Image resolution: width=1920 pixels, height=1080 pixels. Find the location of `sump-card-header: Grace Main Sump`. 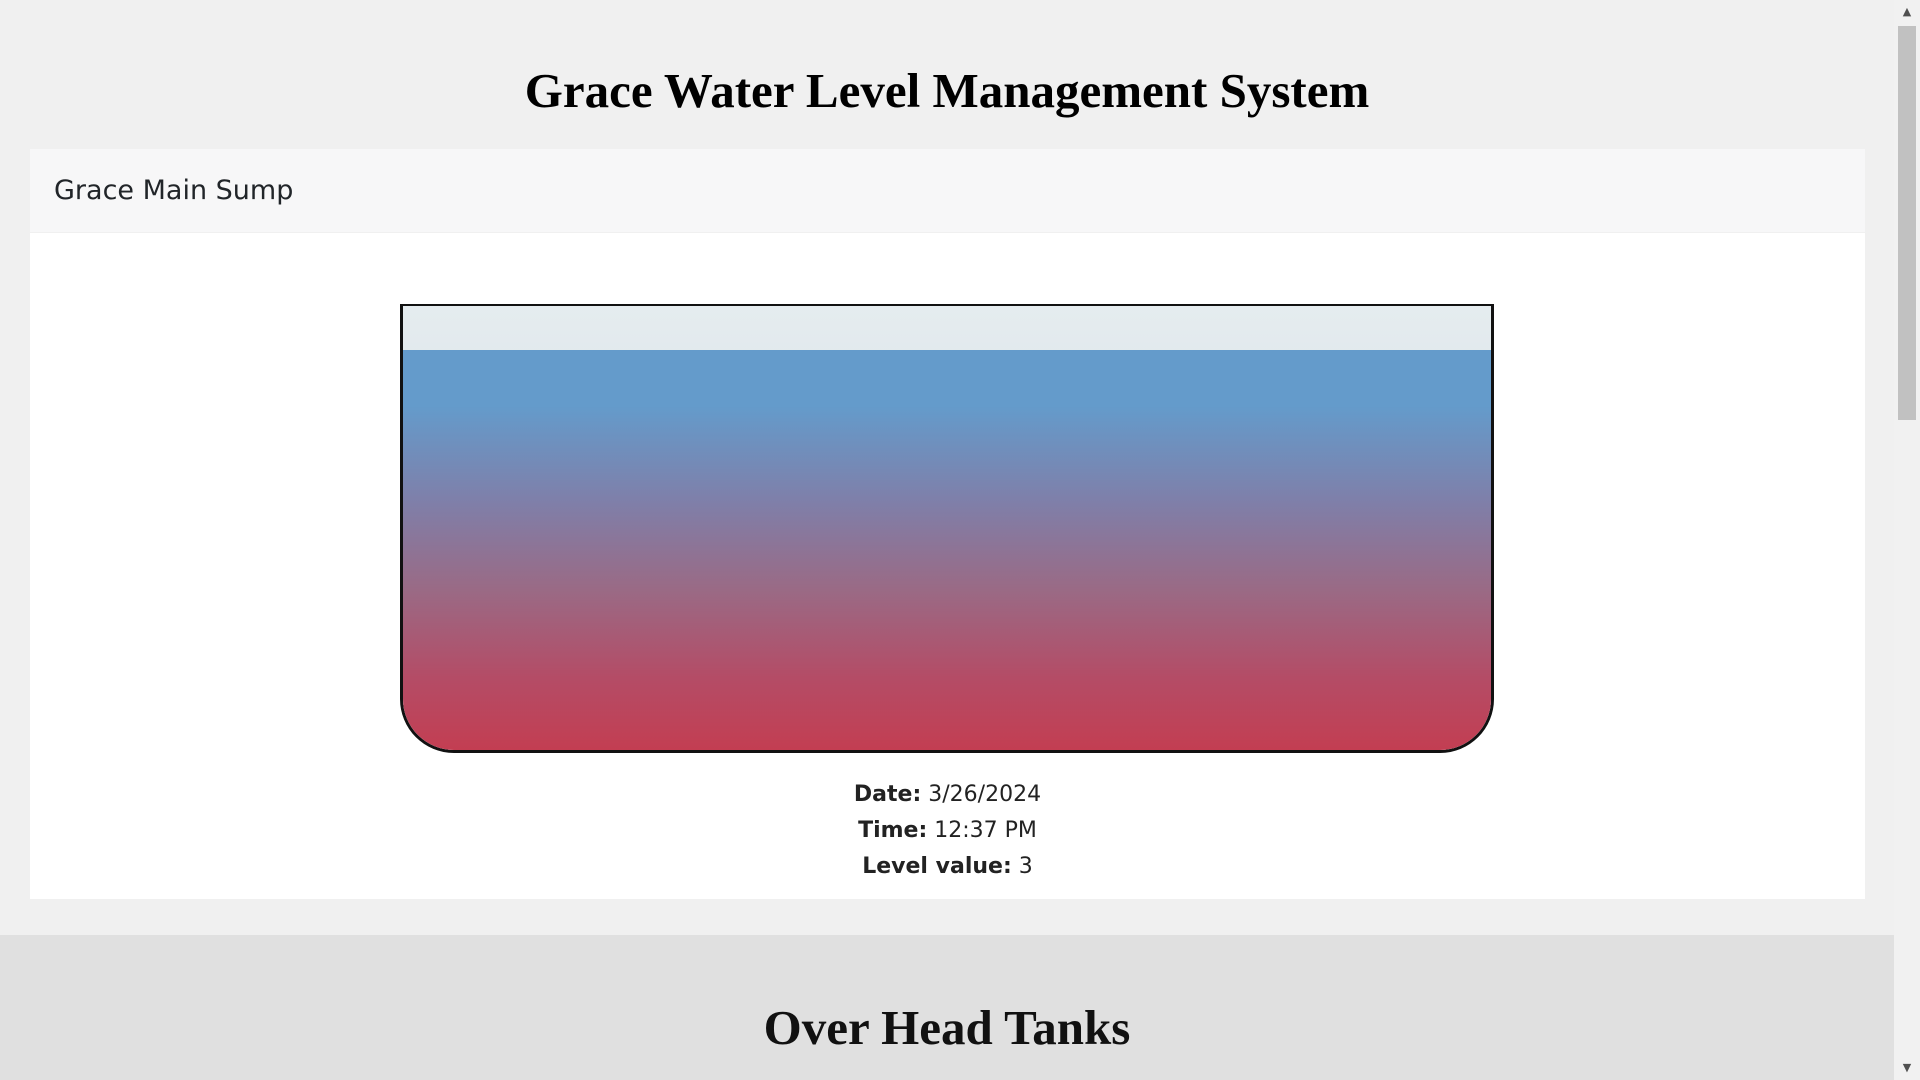

sump-card-header: Grace Main Sump is located at coordinates (947, 191).